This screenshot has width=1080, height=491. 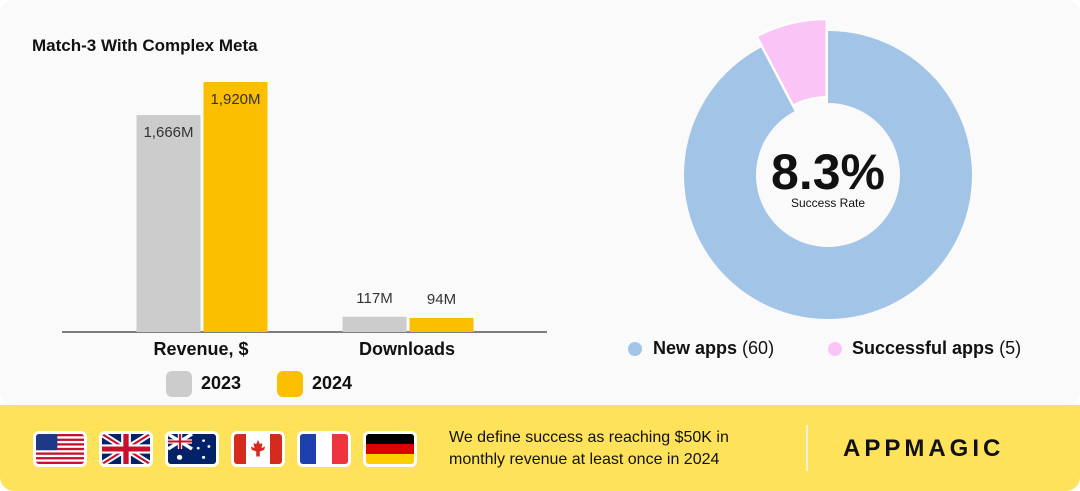 I want to click on legend-successful-apps: Successful apps (5), so click(x=936, y=348).